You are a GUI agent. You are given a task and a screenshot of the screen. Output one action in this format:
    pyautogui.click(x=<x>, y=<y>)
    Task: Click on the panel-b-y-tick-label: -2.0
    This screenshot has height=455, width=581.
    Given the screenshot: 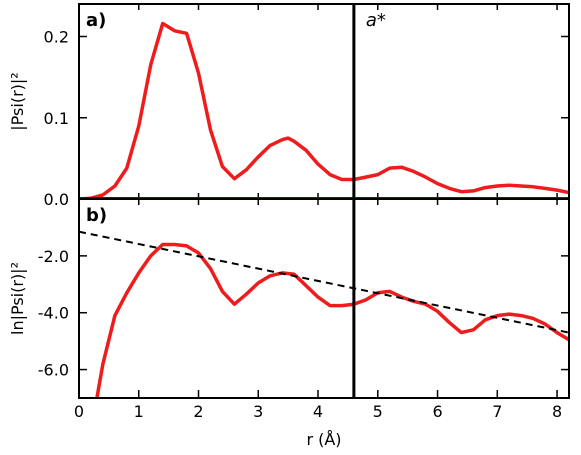 What is the action you would take?
    pyautogui.click(x=53, y=256)
    